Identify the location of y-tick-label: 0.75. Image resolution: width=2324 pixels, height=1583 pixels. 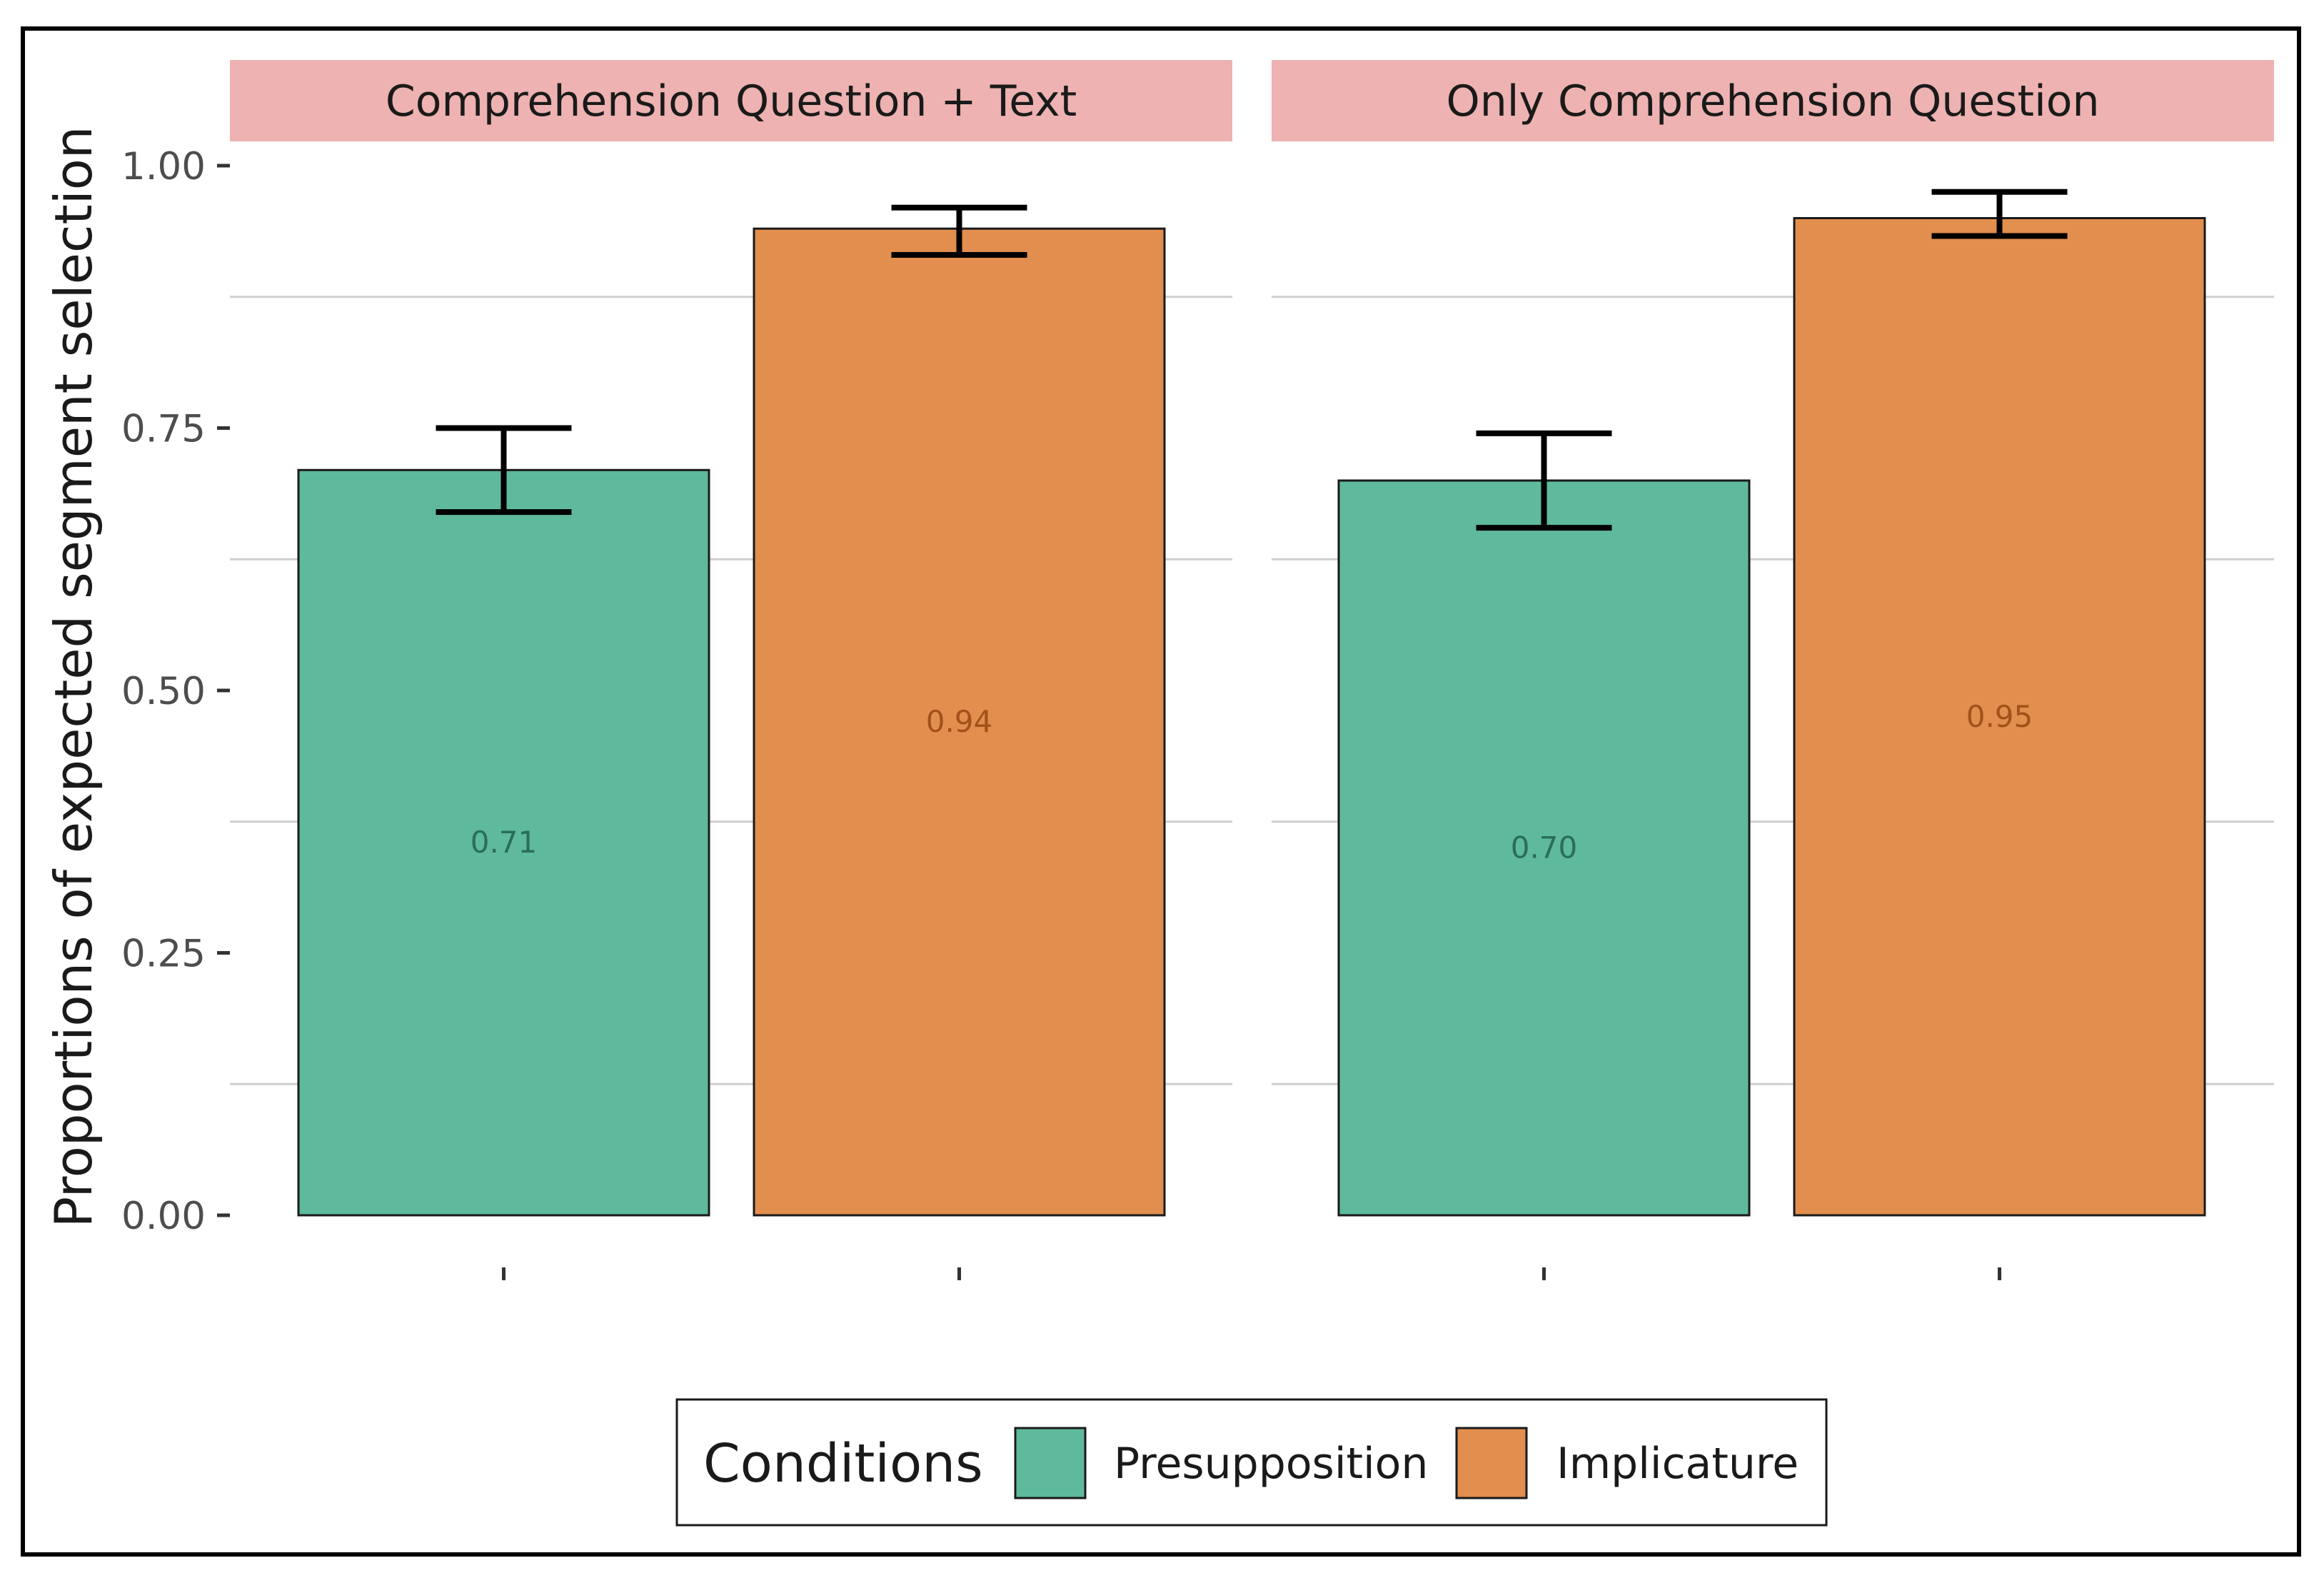
(164, 429).